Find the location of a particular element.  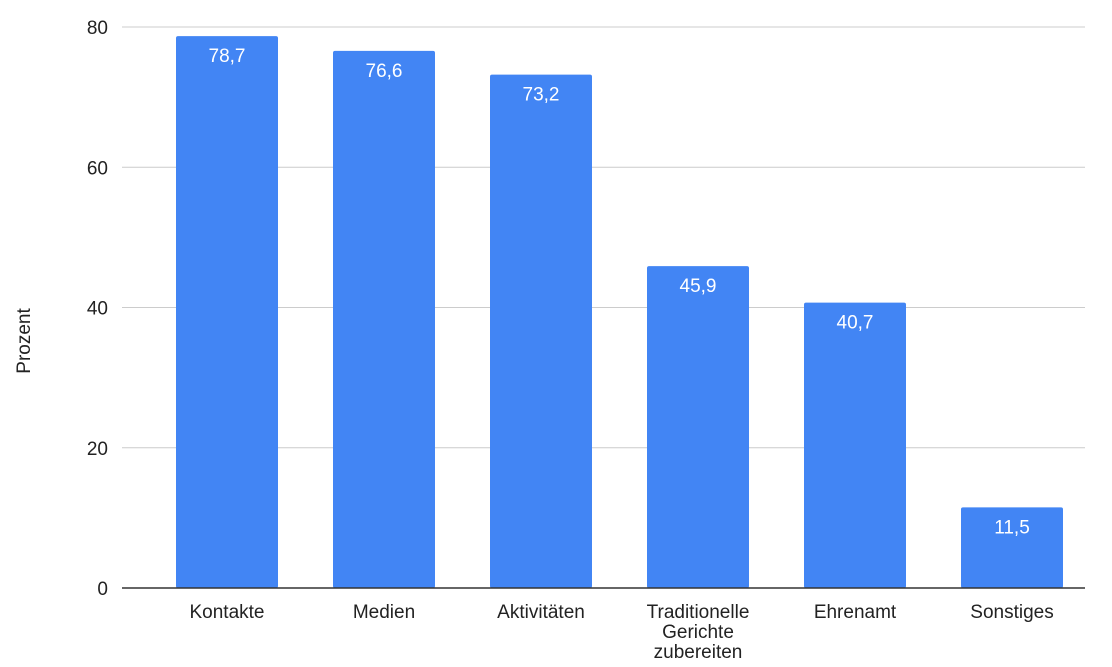

x-tick-label: Kontakte is located at coordinates (227, 612).